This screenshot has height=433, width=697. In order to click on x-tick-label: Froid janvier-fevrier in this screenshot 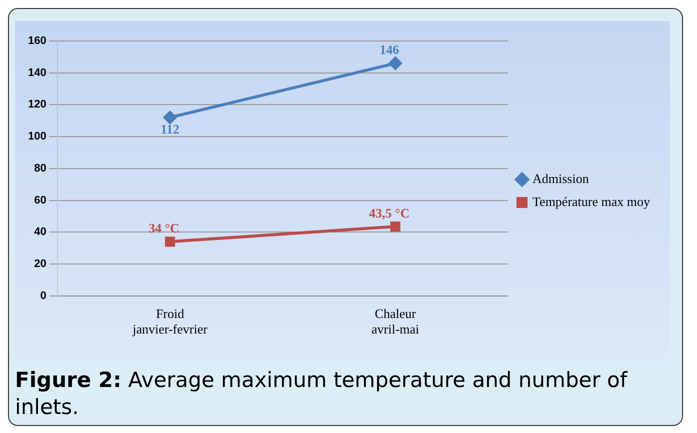, I will do `click(170, 321)`.